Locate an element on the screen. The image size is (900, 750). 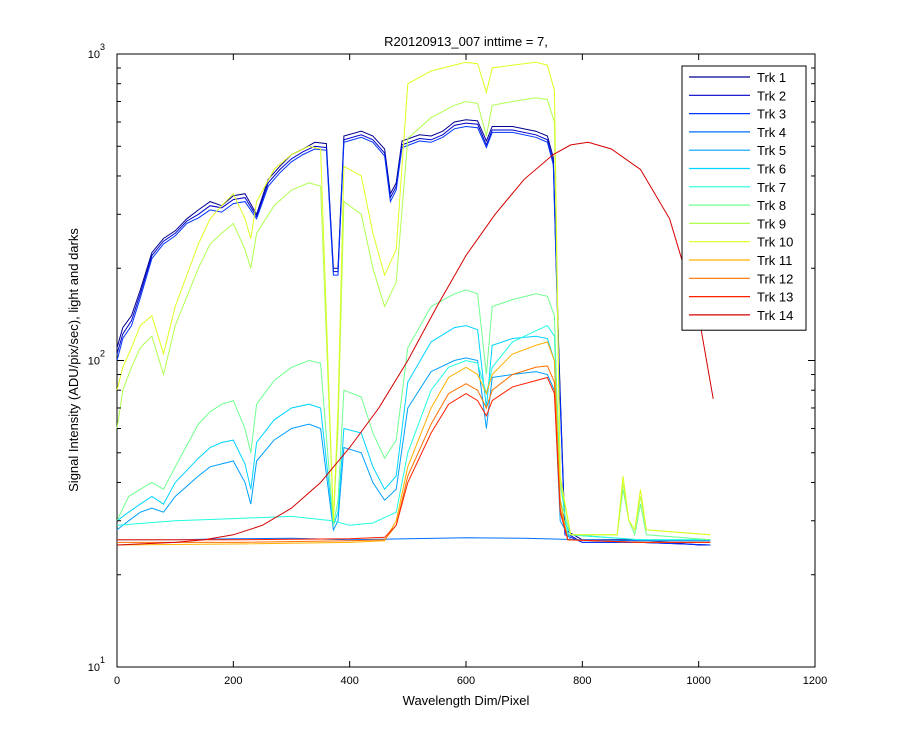
legend-label-trk-13: Trk 13 is located at coordinates (775, 297).